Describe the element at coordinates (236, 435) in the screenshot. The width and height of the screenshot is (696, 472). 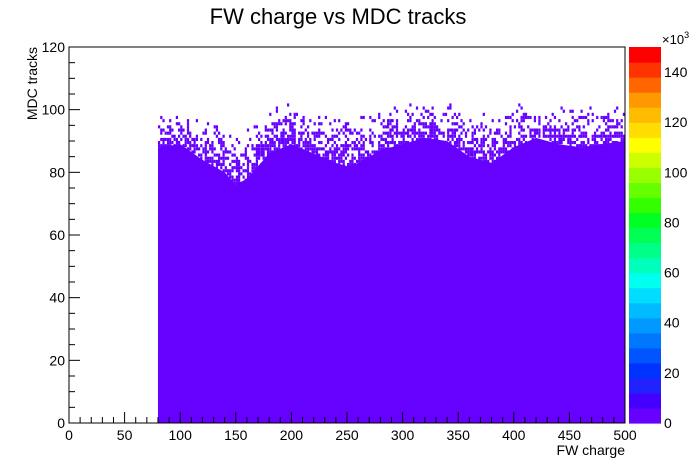
I see `x-tick-label: 150` at that location.